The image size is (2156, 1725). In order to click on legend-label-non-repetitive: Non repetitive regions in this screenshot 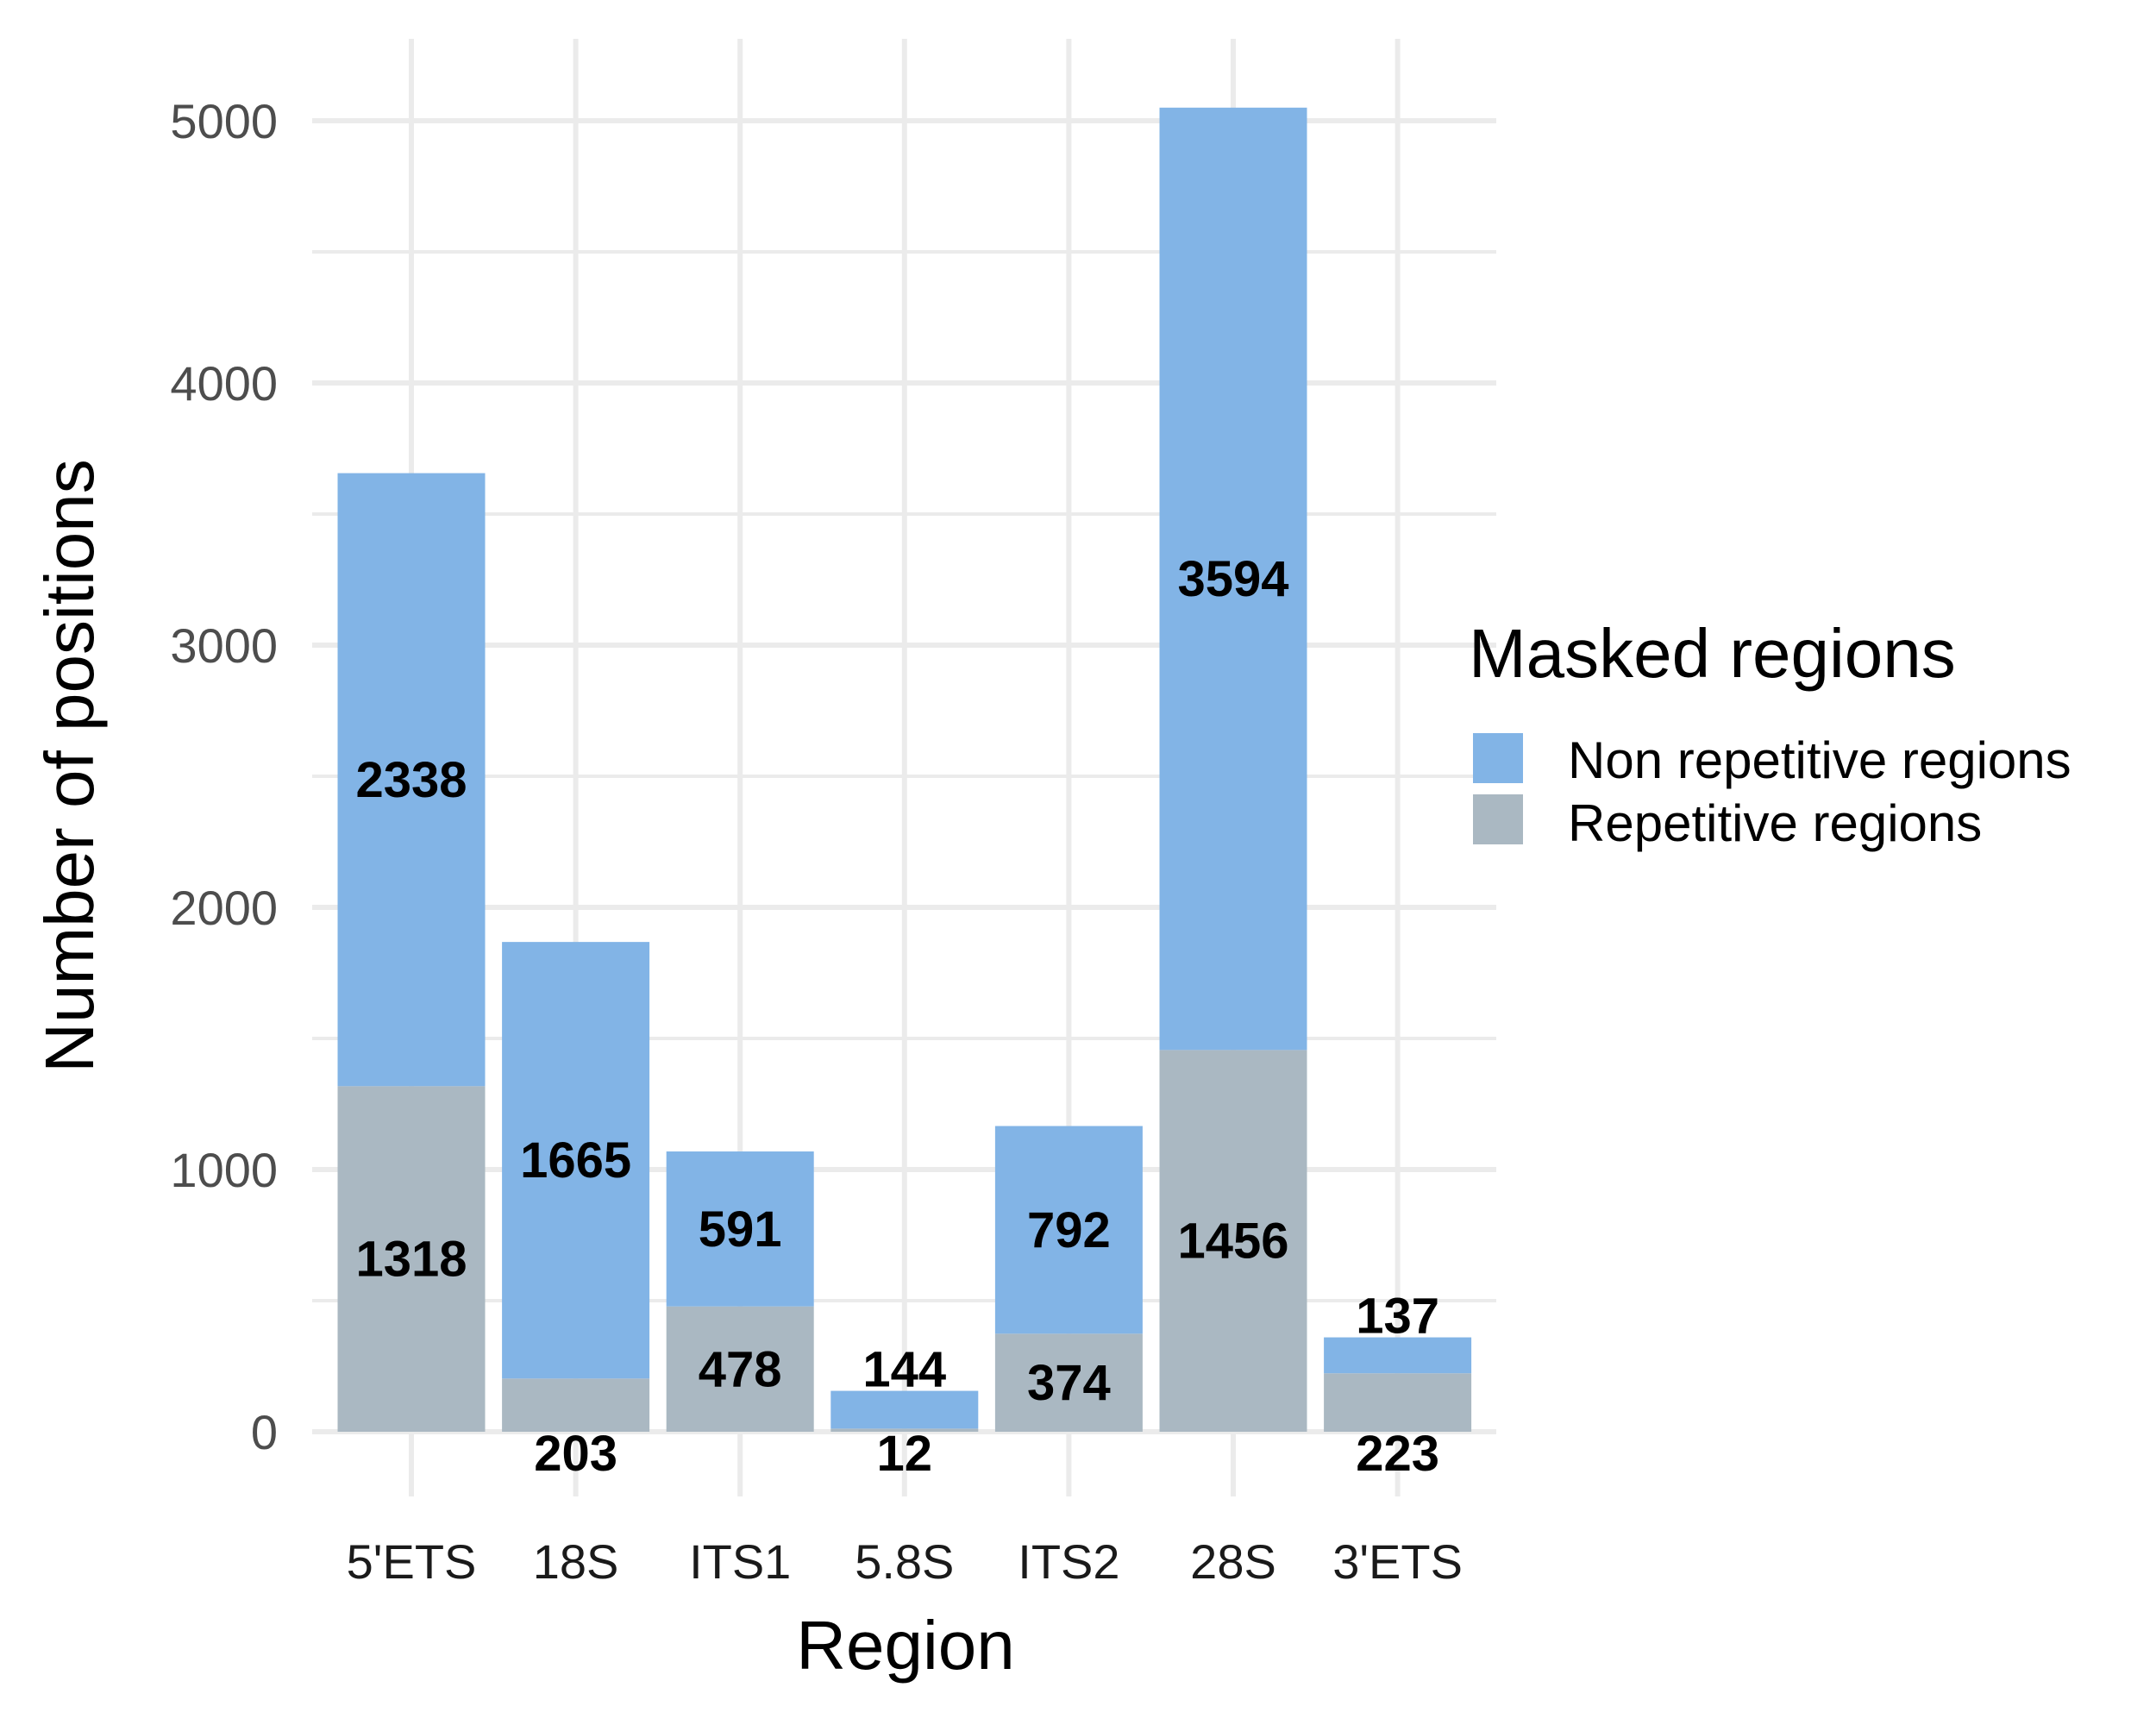, I will do `click(1819, 760)`.